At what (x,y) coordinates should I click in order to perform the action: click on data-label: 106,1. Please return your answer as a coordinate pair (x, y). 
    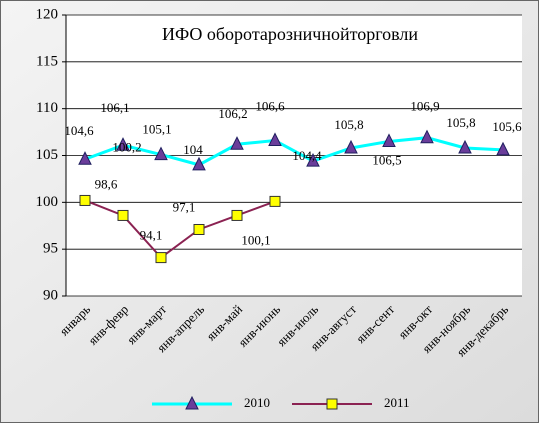
    Looking at the image, I should click on (114, 107).